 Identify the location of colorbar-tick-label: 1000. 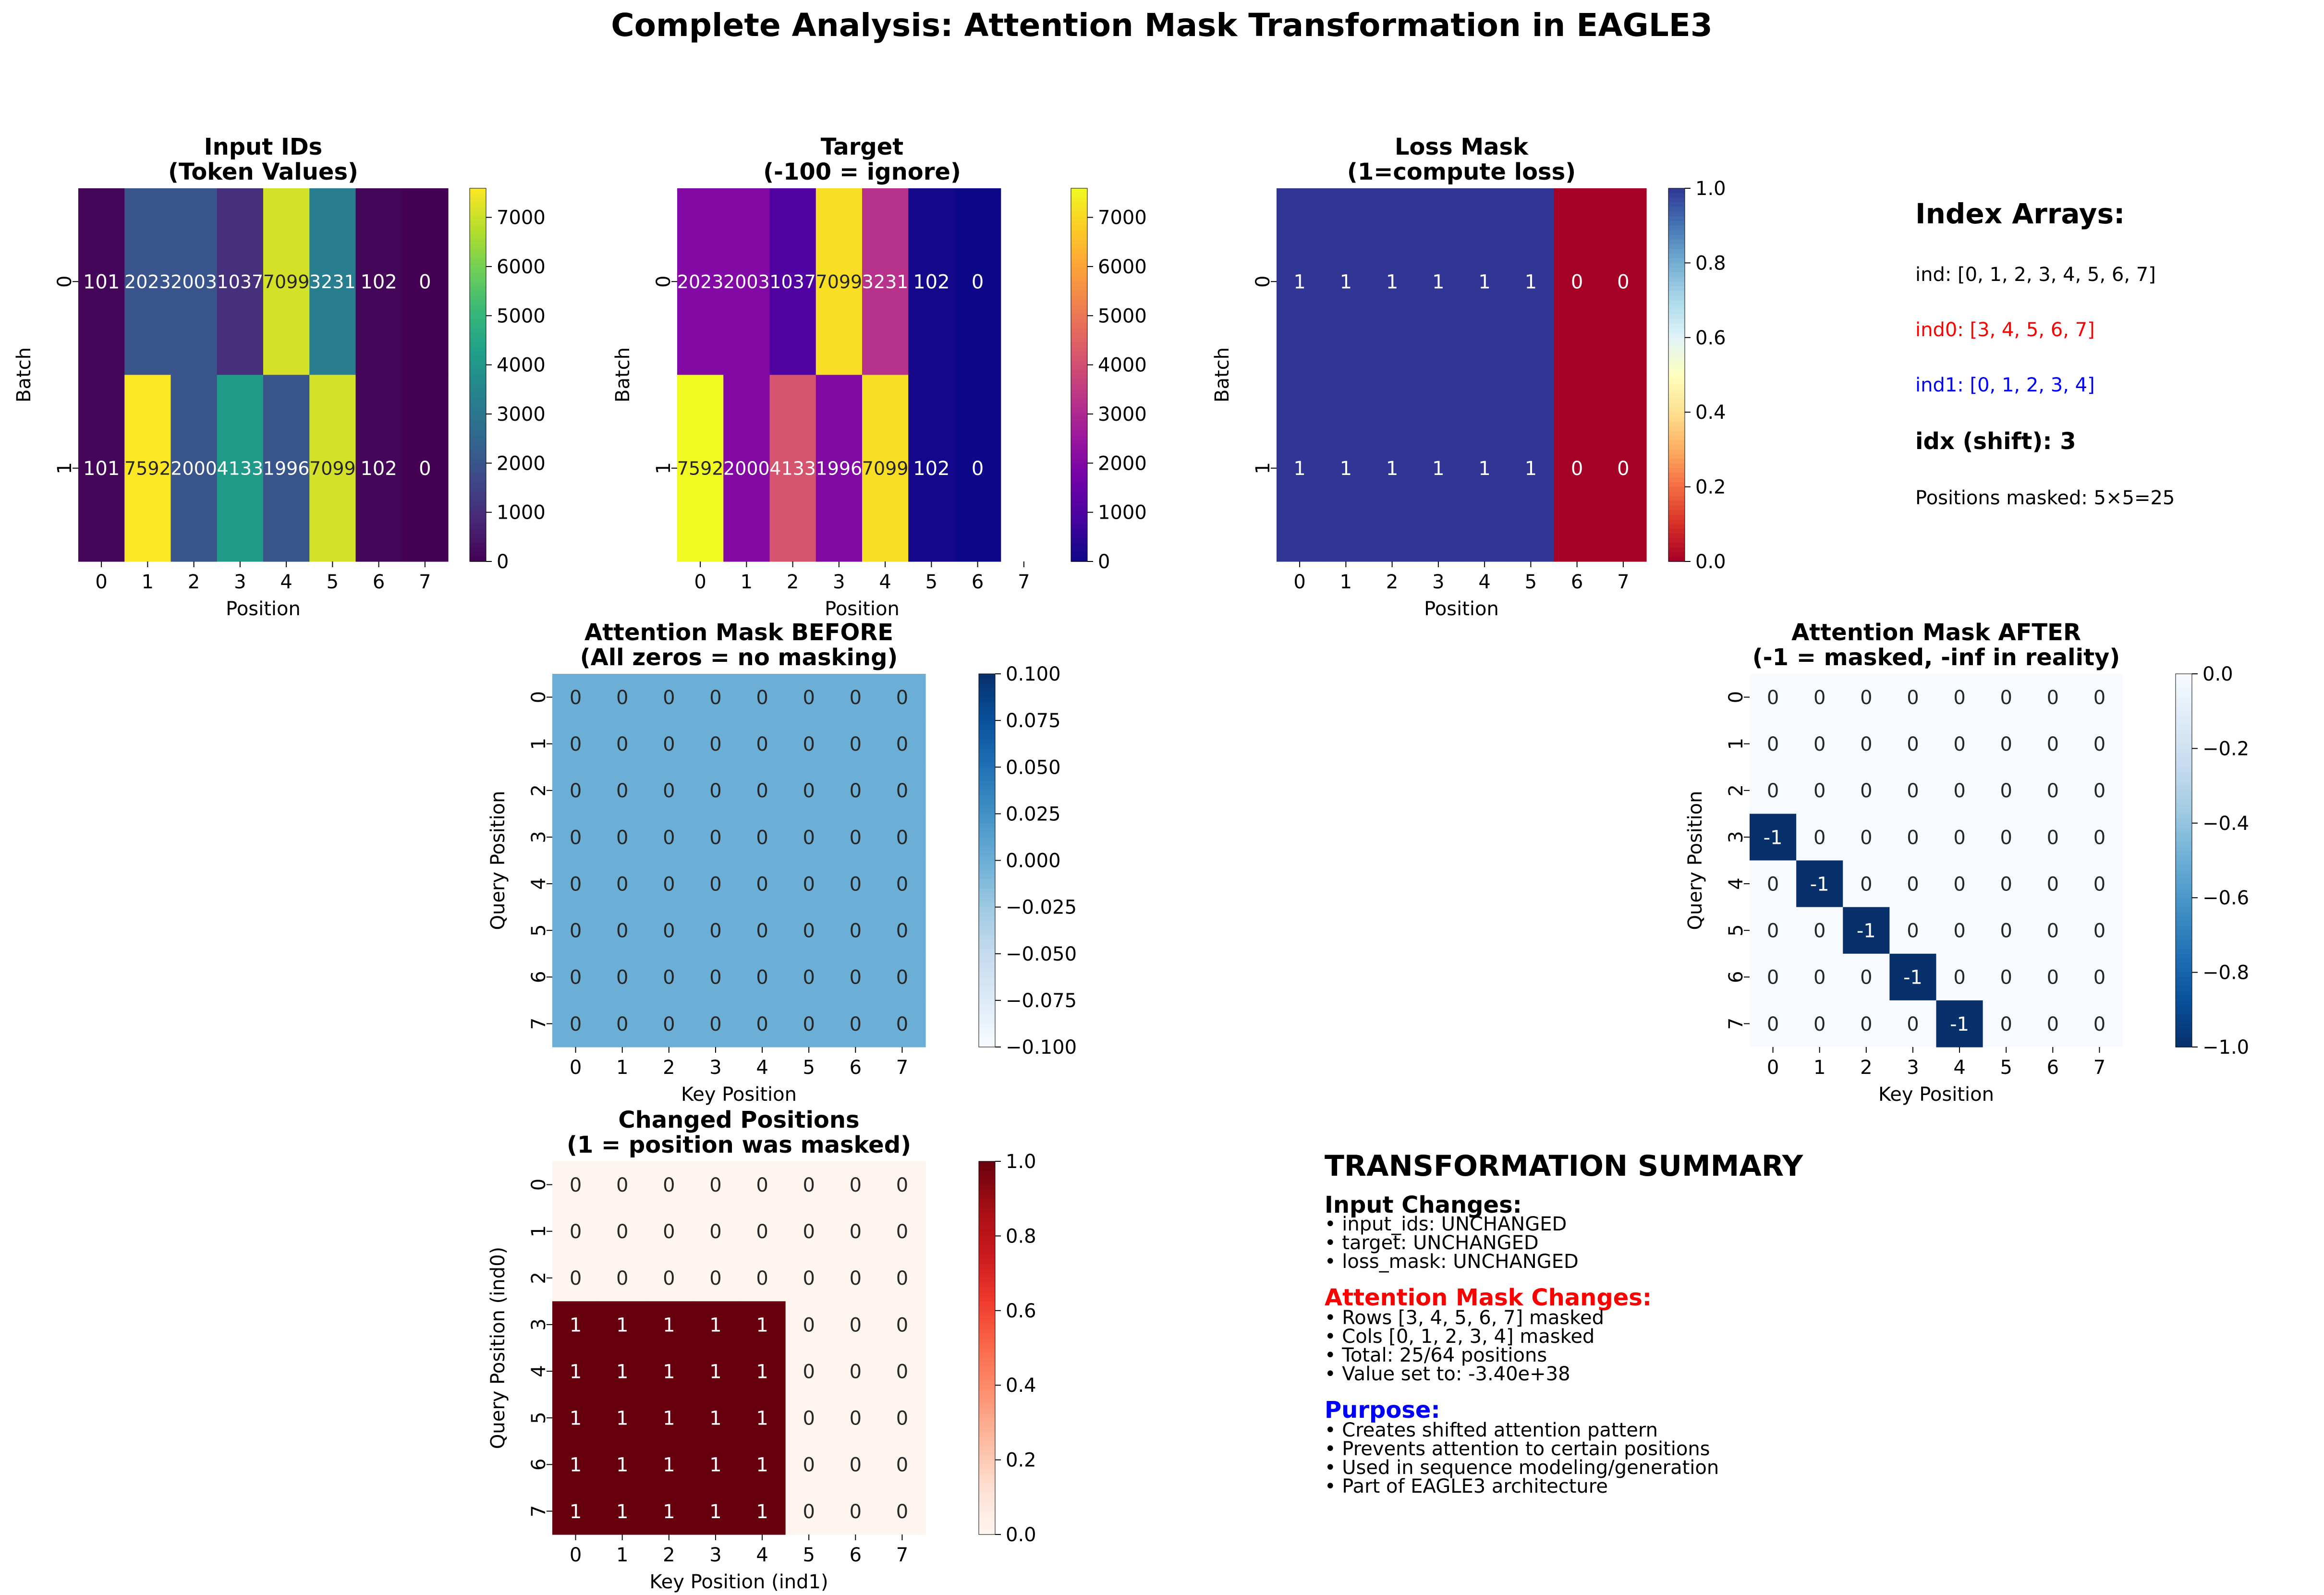
(521, 513).